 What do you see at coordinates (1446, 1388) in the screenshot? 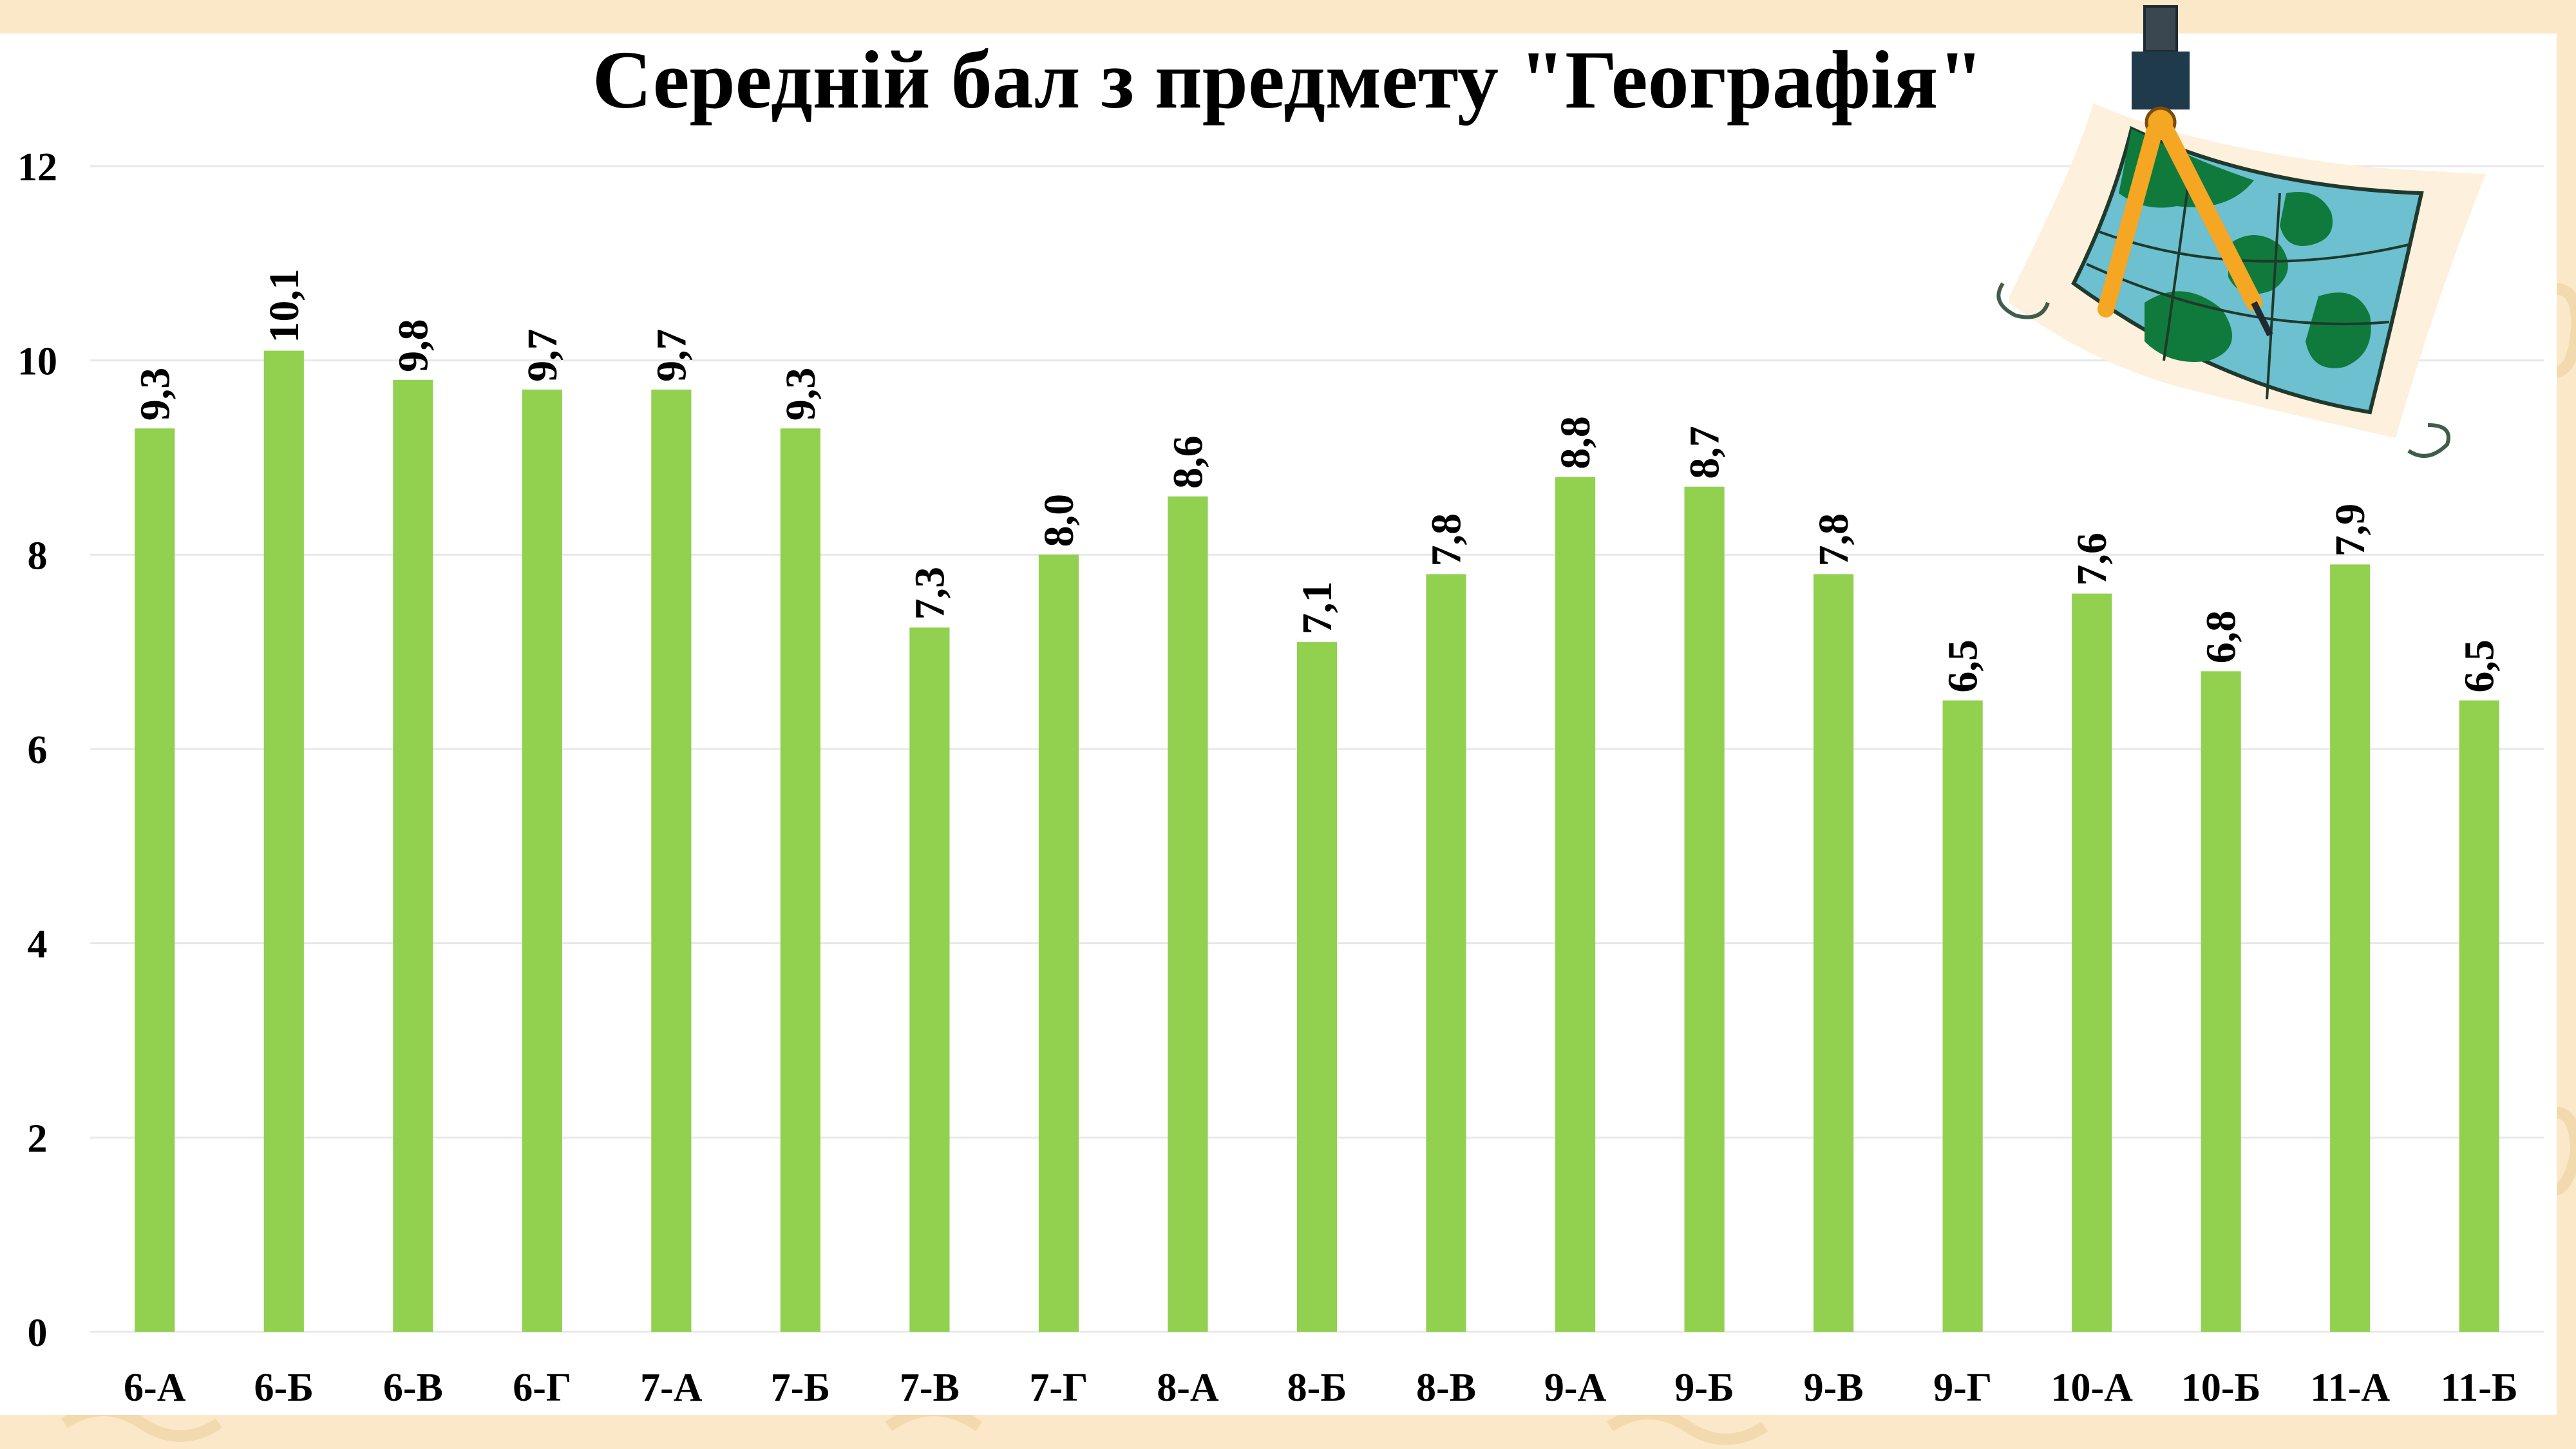
I see `x-tick-label: 8-В` at bounding box center [1446, 1388].